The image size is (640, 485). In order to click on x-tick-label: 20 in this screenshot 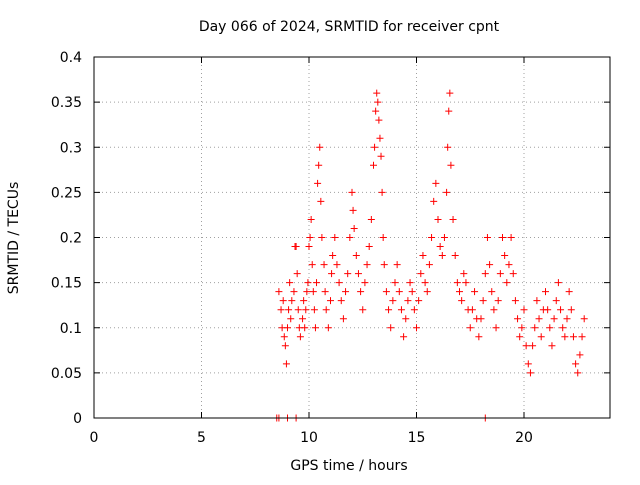, I will do `click(524, 438)`.